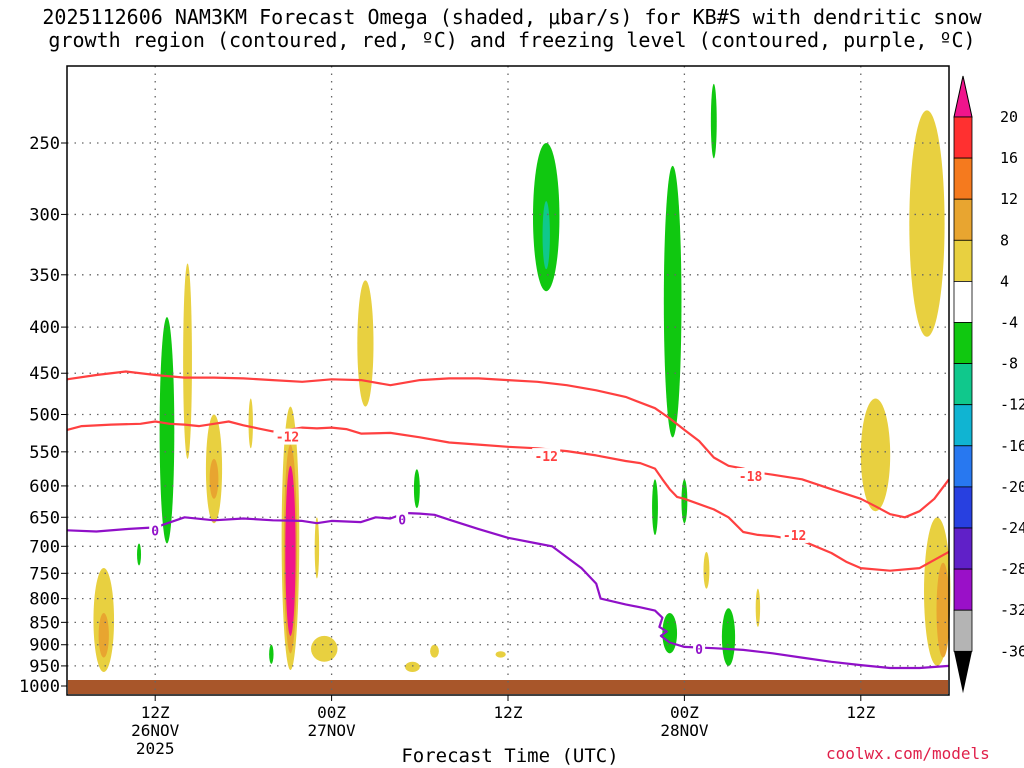 The image size is (1024, 768). Describe the element at coordinates (44, 646) in the screenshot. I see `y-tick-label: 900` at that location.